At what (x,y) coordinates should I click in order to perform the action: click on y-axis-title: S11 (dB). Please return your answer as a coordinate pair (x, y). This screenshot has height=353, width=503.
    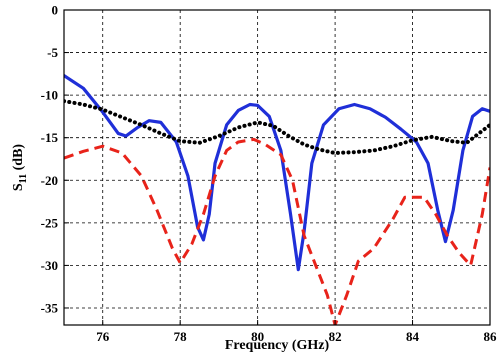
    Looking at the image, I should click on (20, 168).